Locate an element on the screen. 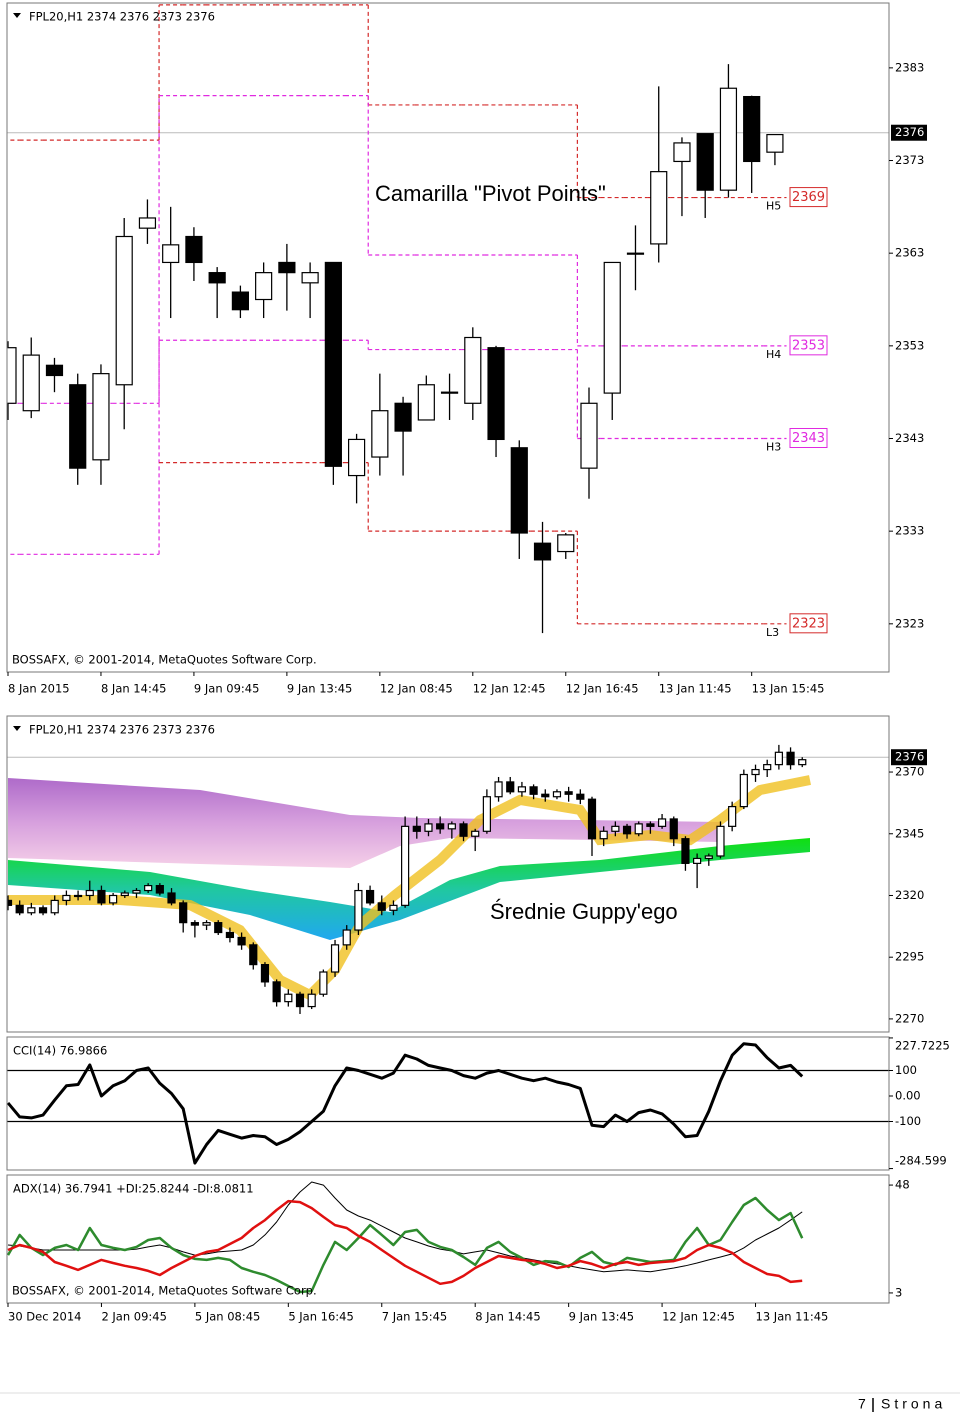 This screenshot has height=1417, width=960. pivot-name: H4 is located at coordinates (773, 354).